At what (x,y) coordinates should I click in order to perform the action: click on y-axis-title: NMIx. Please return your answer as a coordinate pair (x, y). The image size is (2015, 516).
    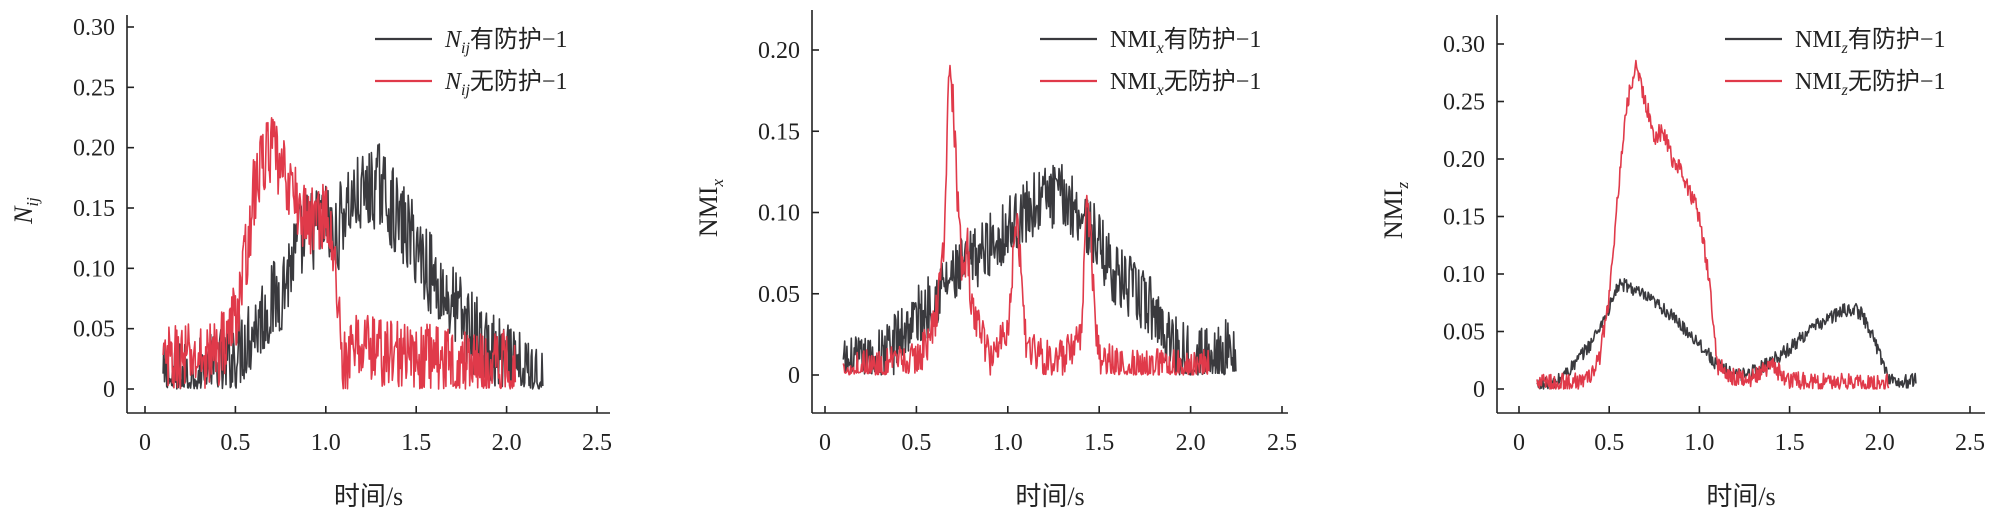
    Looking at the image, I should click on (710, 207).